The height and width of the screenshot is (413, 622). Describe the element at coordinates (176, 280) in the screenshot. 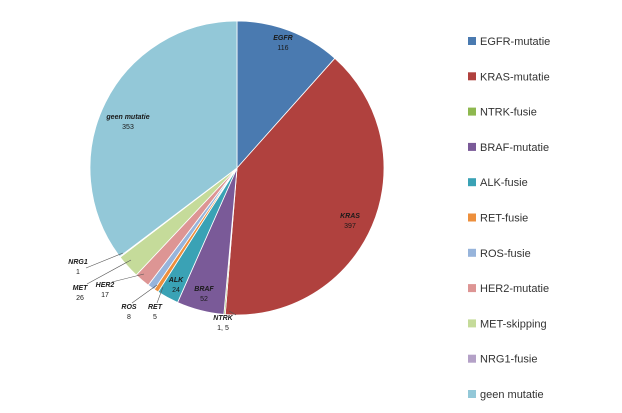

I see `slice-label-alk: ALK` at that location.